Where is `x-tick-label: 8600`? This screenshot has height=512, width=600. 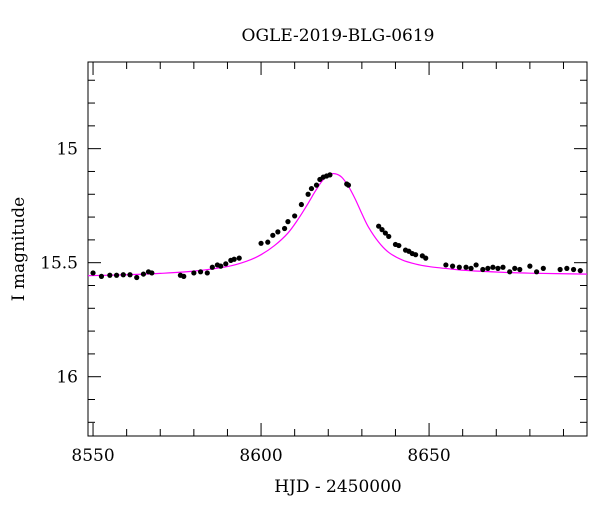
x-tick-label: 8600 is located at coordinates (260, 456).